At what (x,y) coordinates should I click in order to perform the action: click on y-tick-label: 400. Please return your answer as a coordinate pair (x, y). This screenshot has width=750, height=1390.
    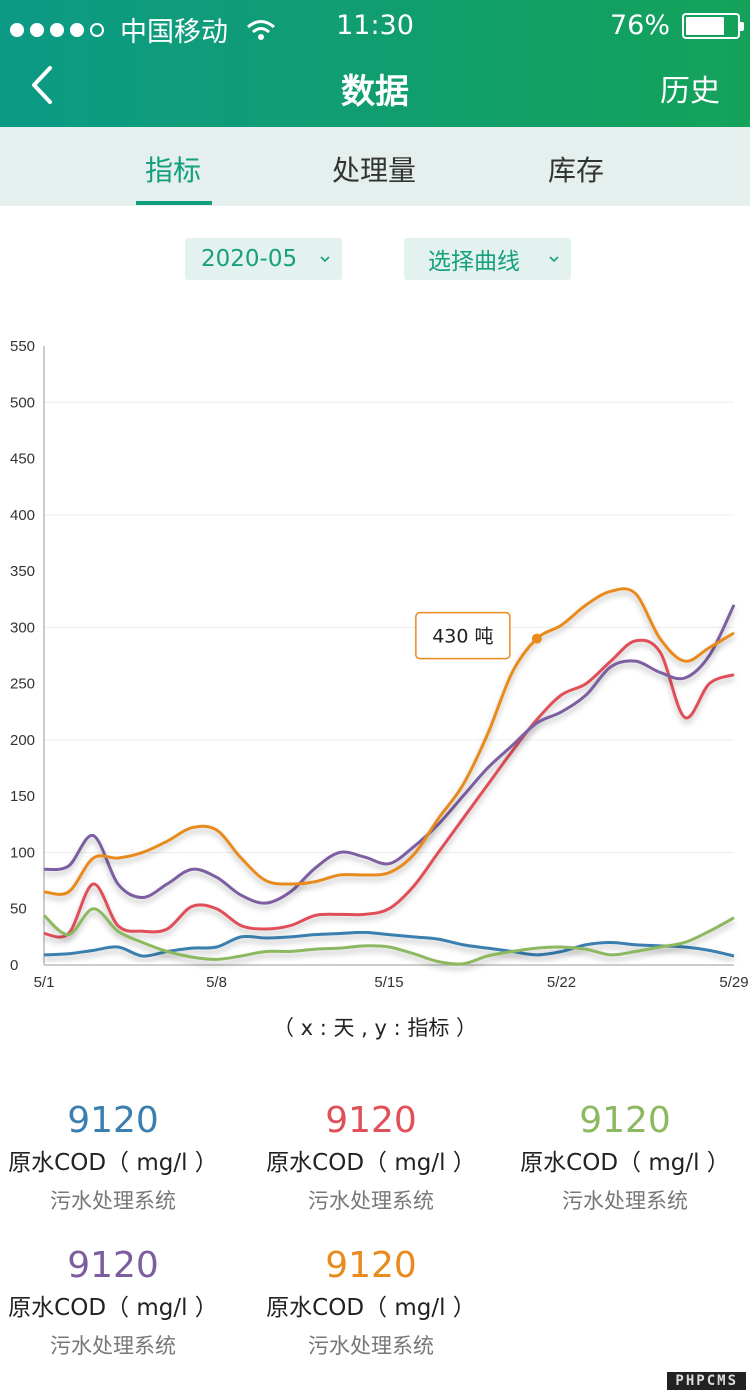
    Looking at the image, I should click on (22, 515).